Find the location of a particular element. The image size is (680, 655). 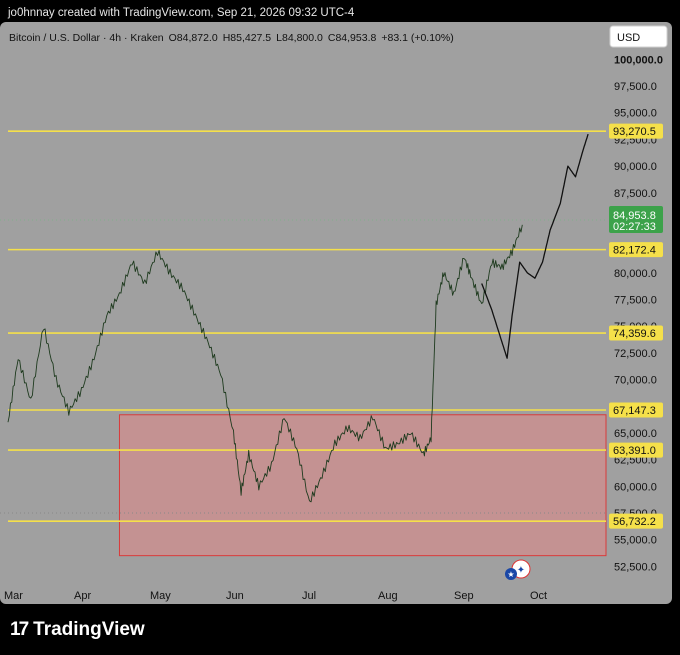

x-tick-label: Apr is located at coordinates (82, 596).